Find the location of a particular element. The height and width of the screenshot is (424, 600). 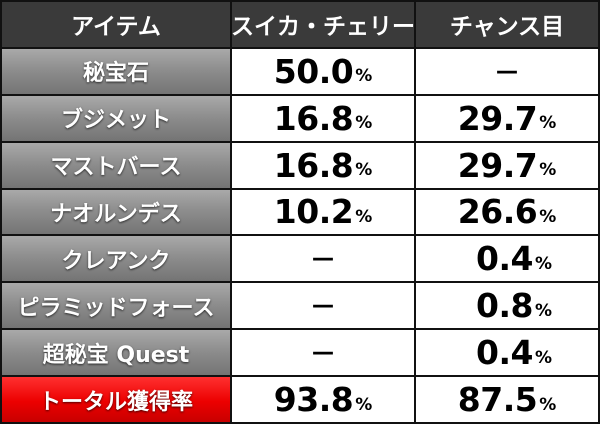

item-name: ナオルンデス is located at coordinates (116, 212).